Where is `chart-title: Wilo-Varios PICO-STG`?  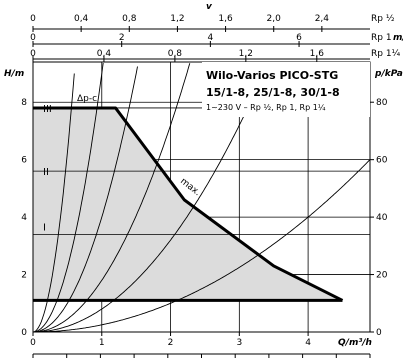 chart-title: Wilo-Varios PICO-STG is located at coordinates (272, 75).